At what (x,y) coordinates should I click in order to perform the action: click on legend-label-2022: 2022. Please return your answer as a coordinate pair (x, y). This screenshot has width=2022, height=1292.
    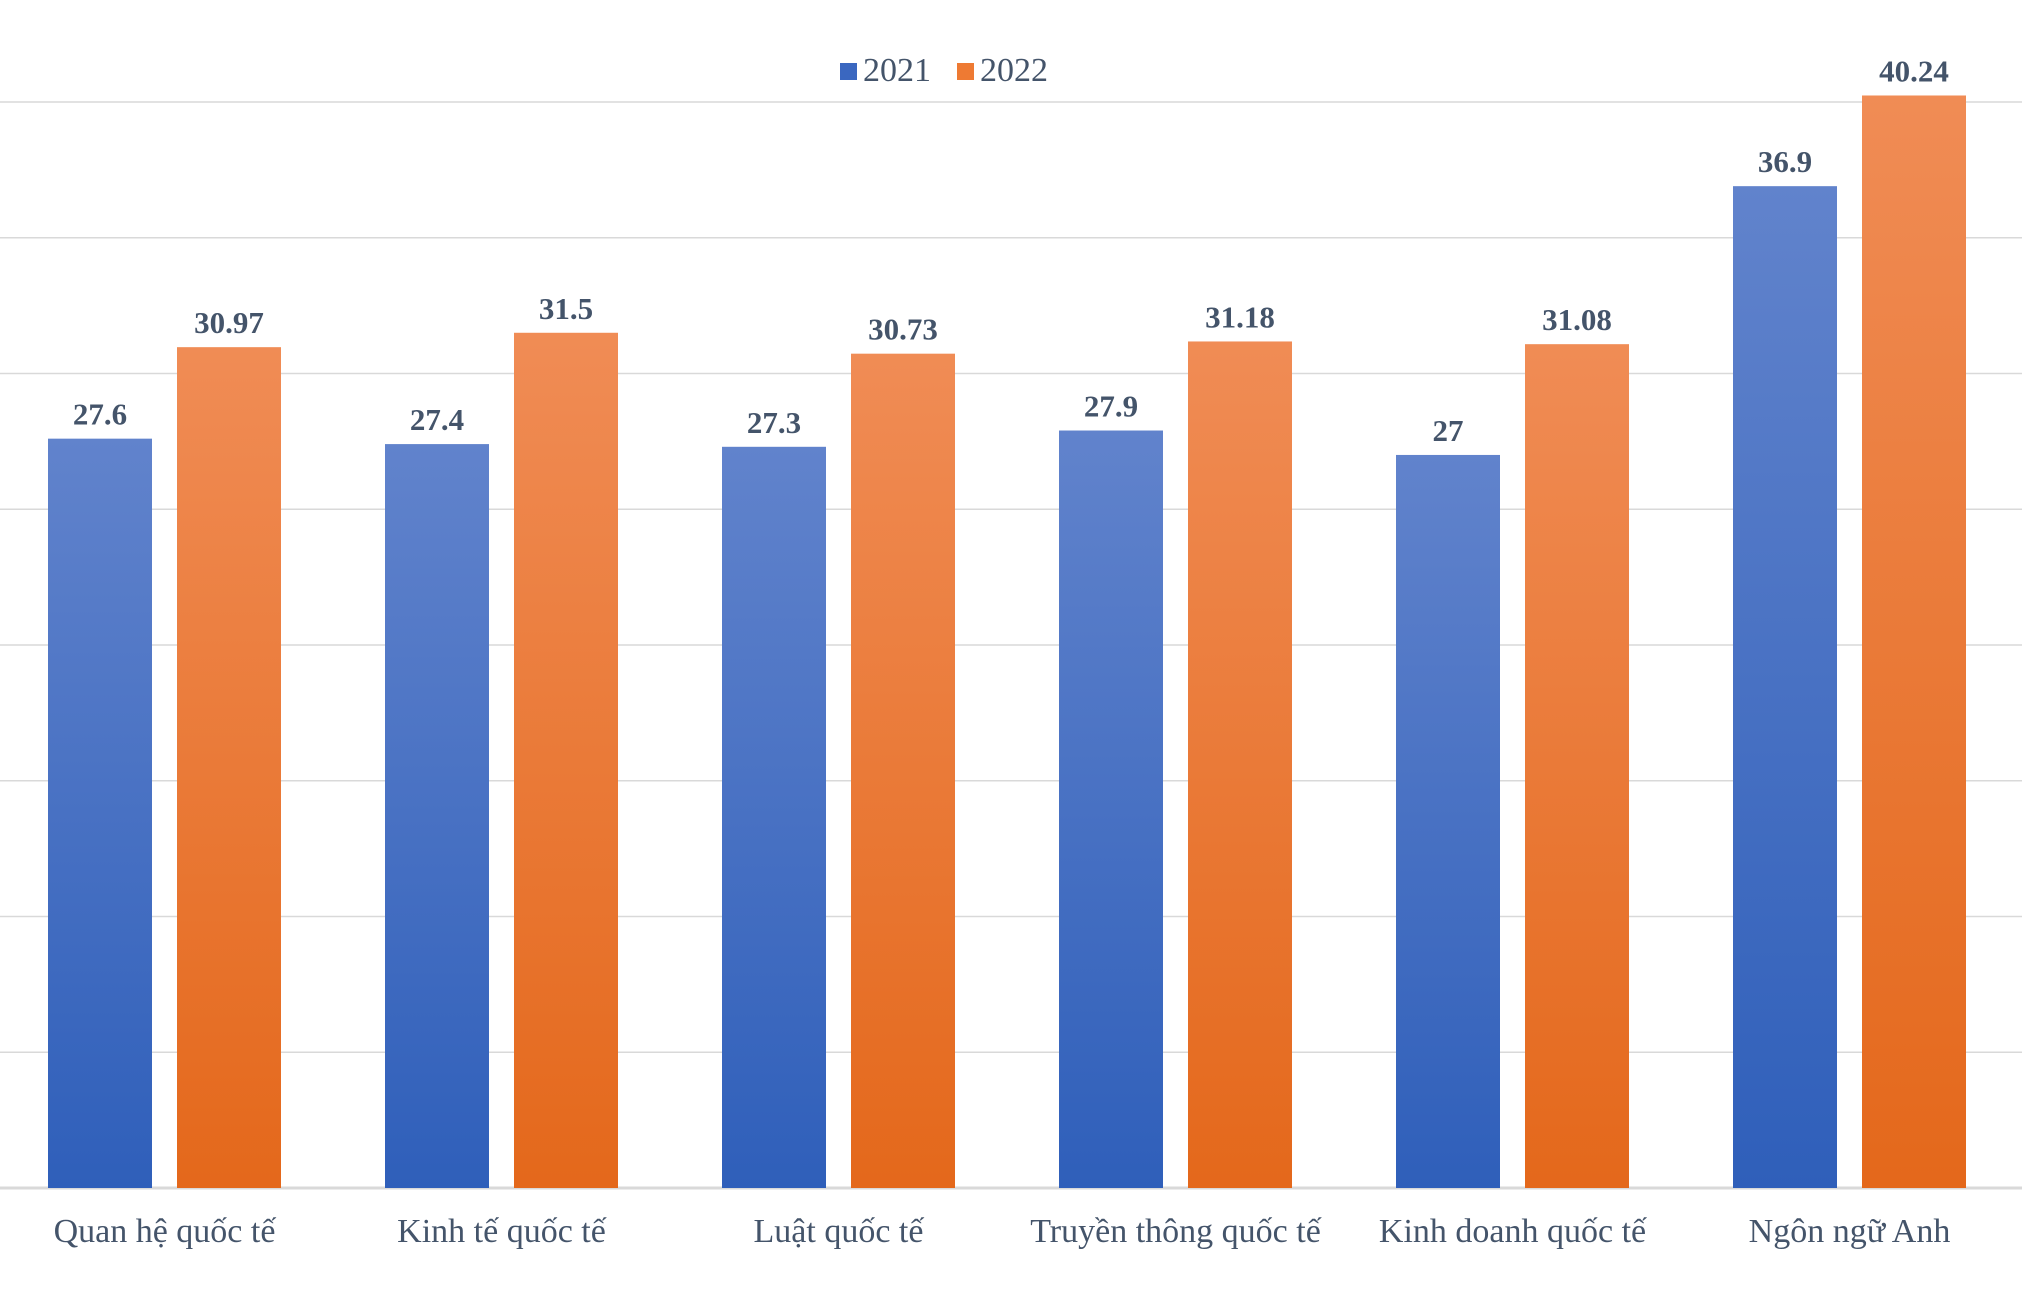
    Looking at the image, I should click on (1014, 70).